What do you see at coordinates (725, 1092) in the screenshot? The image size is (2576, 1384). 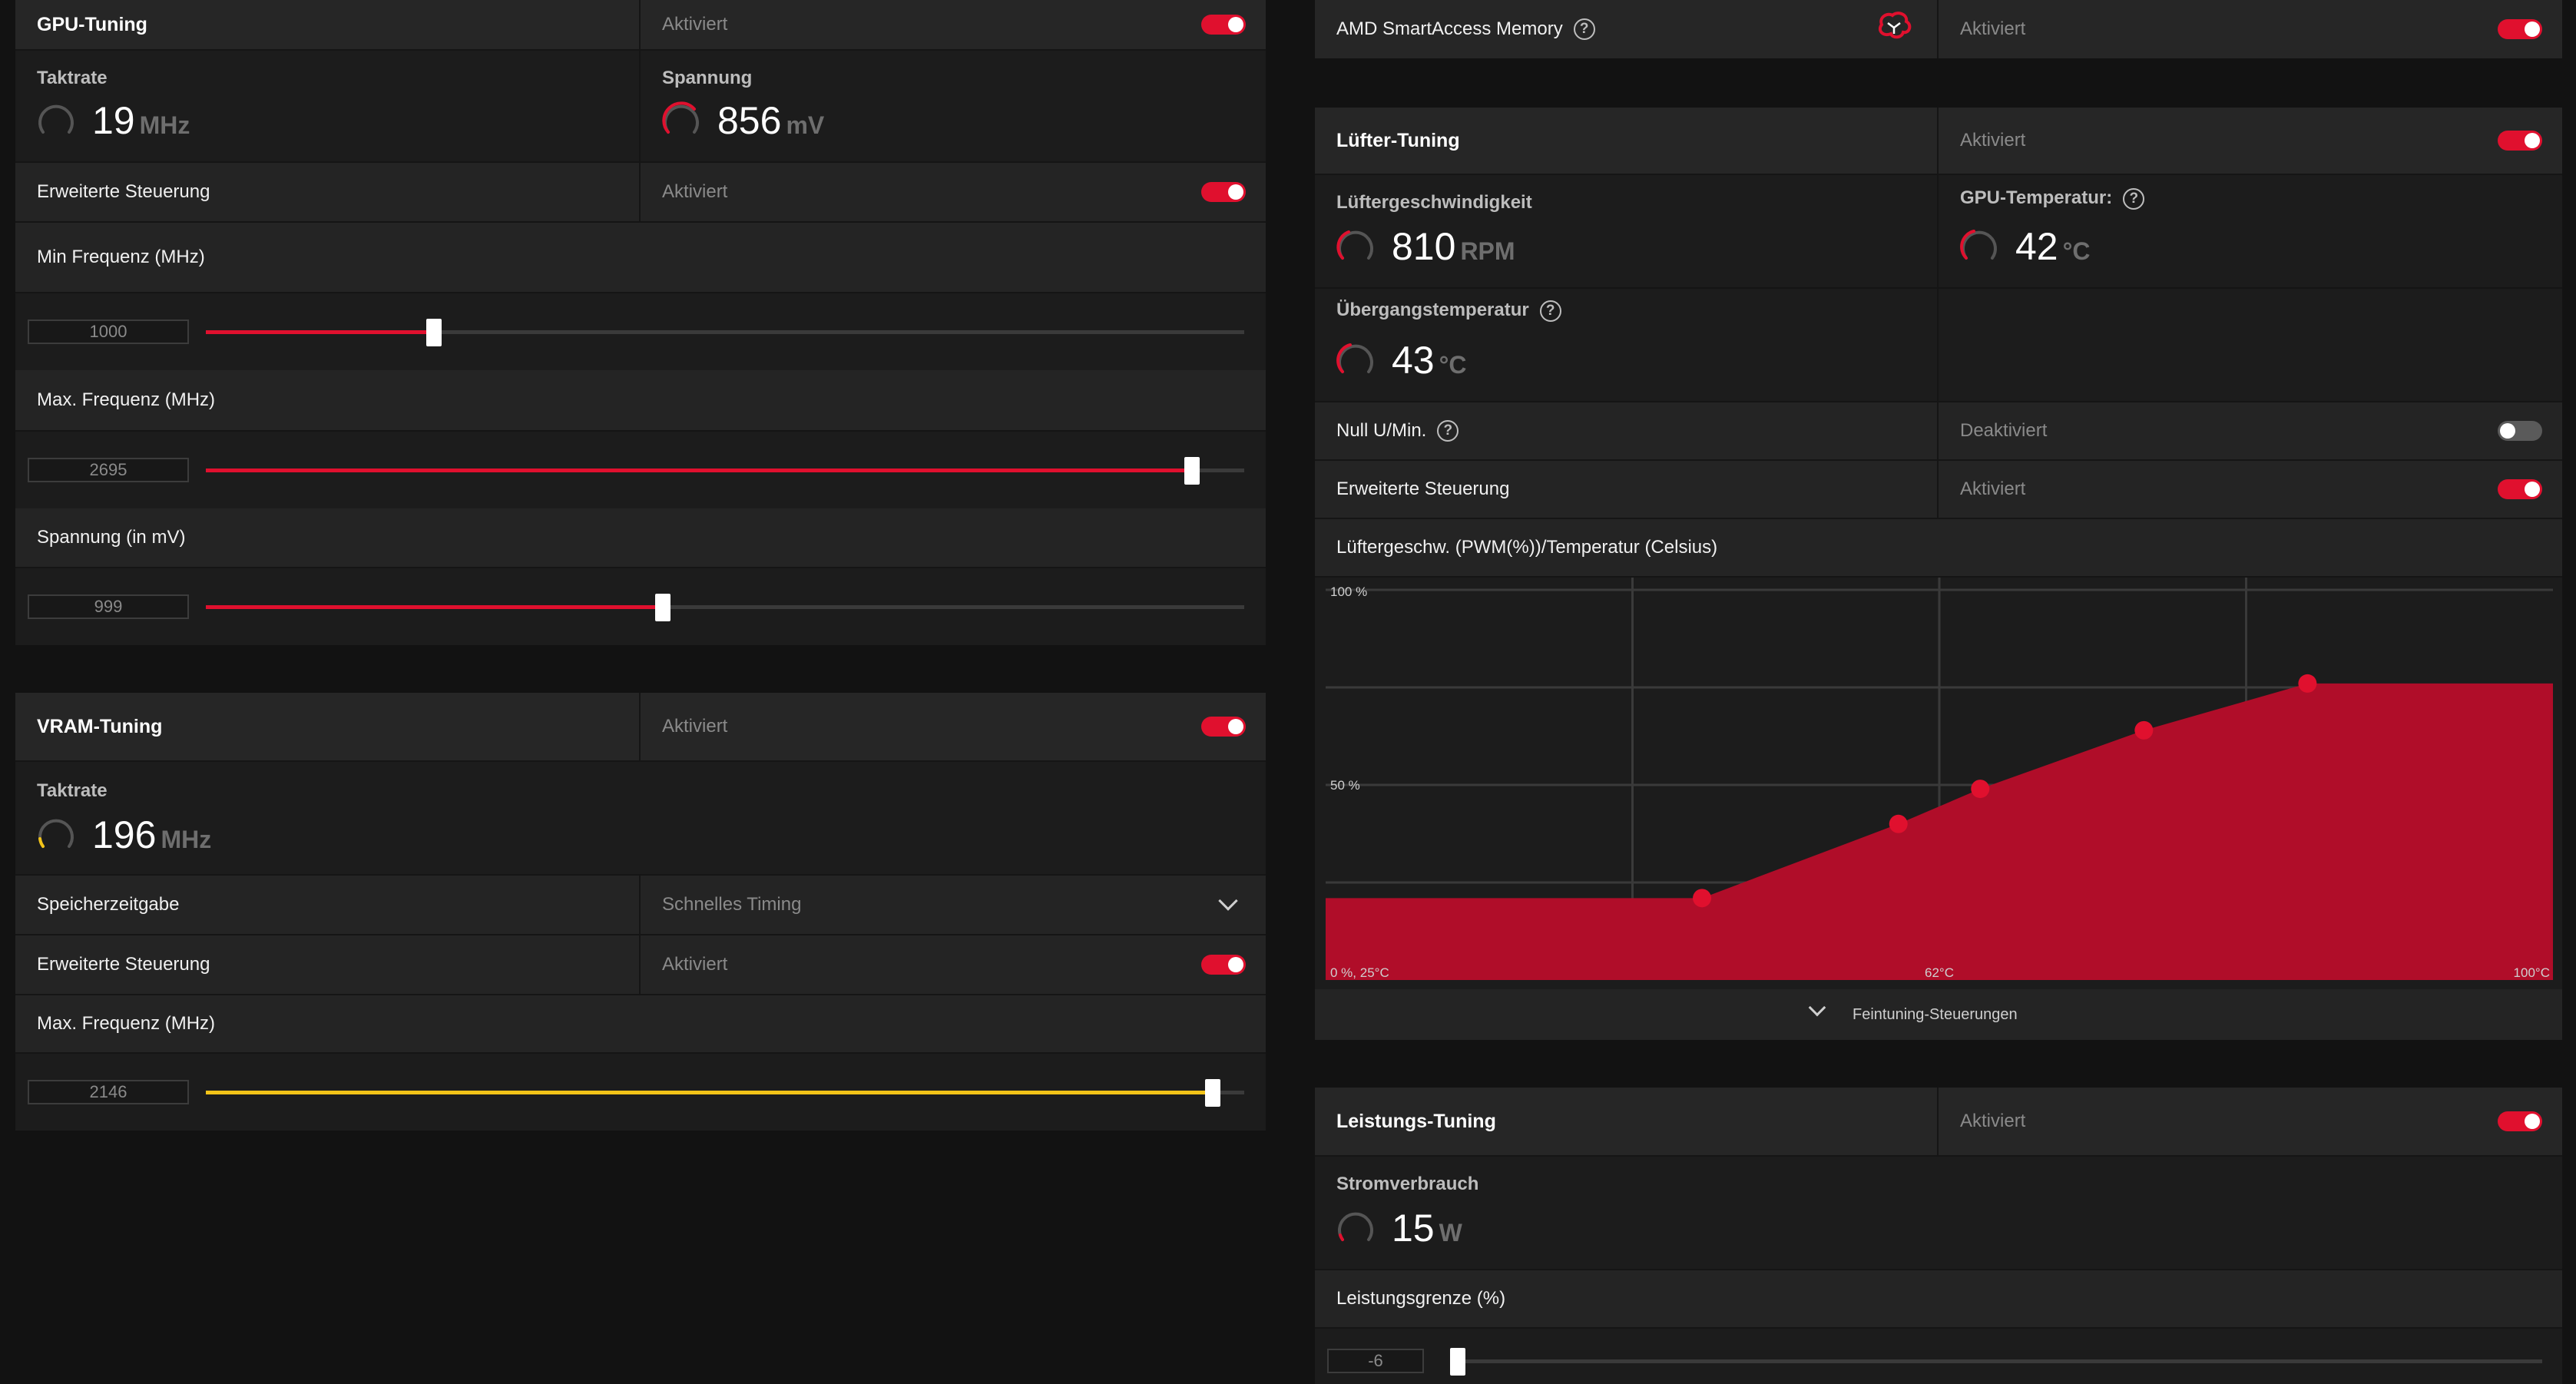 I see `vram-max-freq-slider` at bounding box center [725, 1092].